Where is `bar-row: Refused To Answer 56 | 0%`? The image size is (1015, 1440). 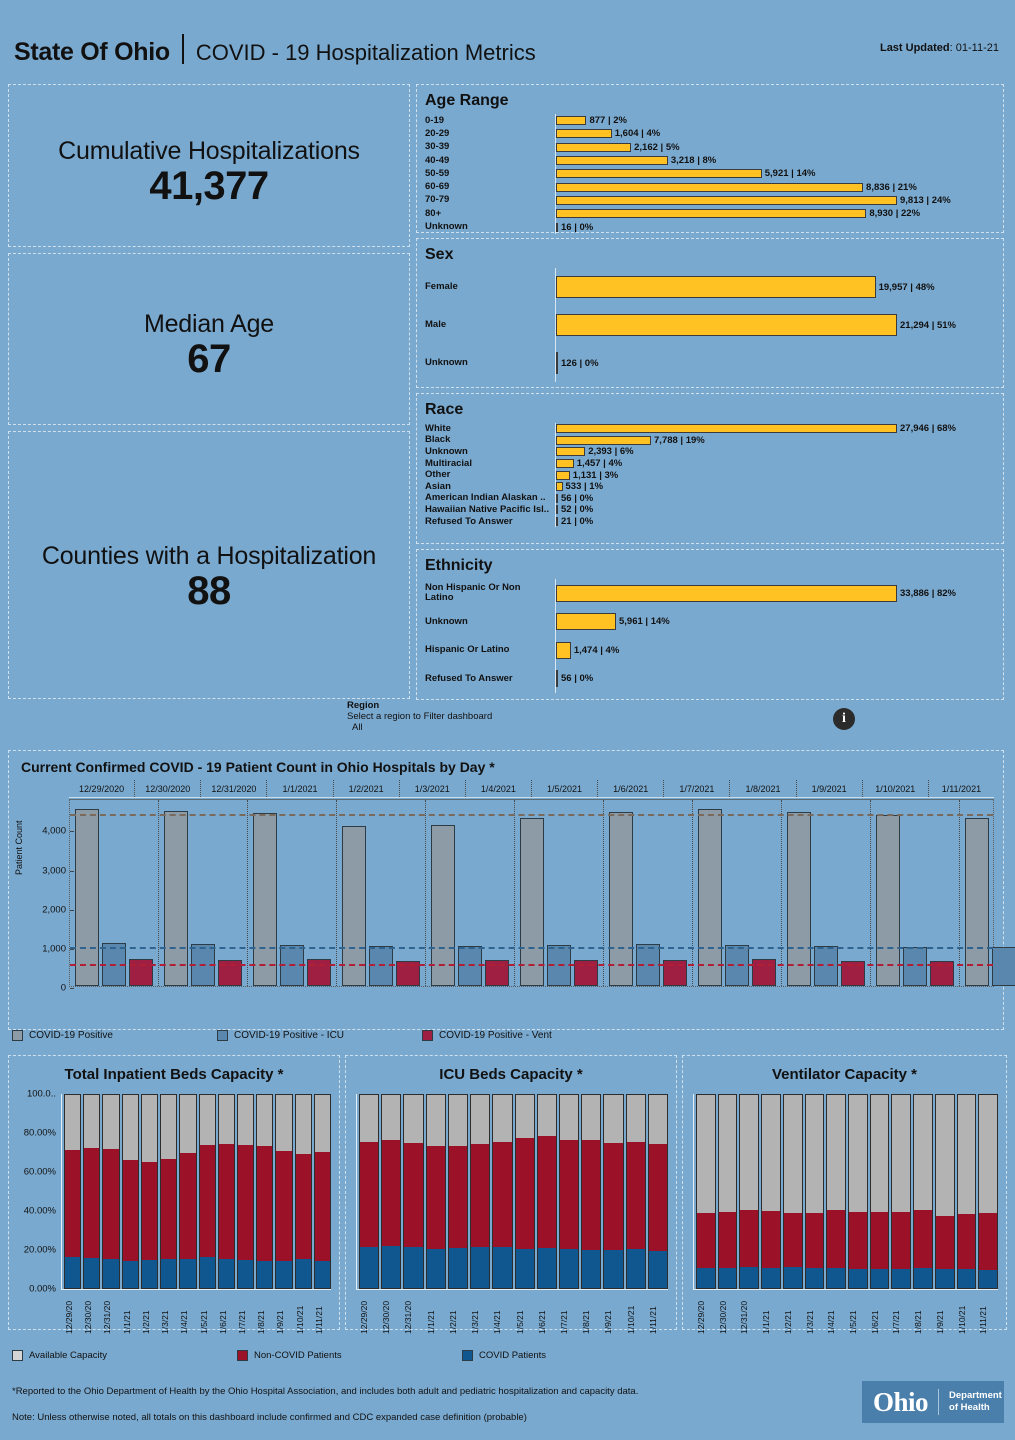 bar-row: Refused To Answer 56 | 0% is located at coordinates (714, 678).